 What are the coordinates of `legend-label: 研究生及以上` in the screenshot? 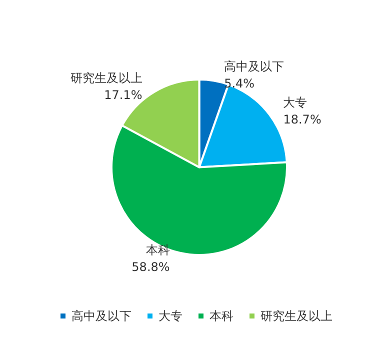 It's located at (296, 316).